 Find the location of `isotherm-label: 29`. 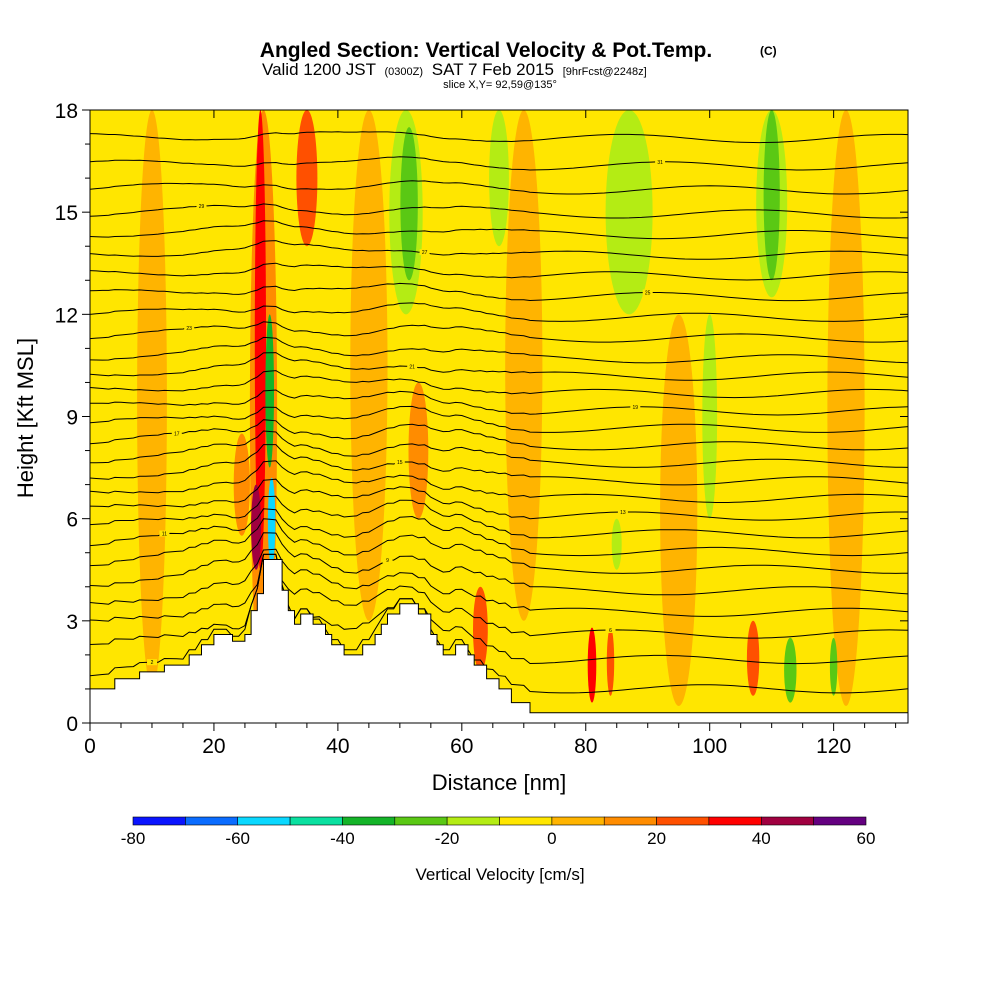

isotherm-label: 29 is located at coordinates (202, 207).